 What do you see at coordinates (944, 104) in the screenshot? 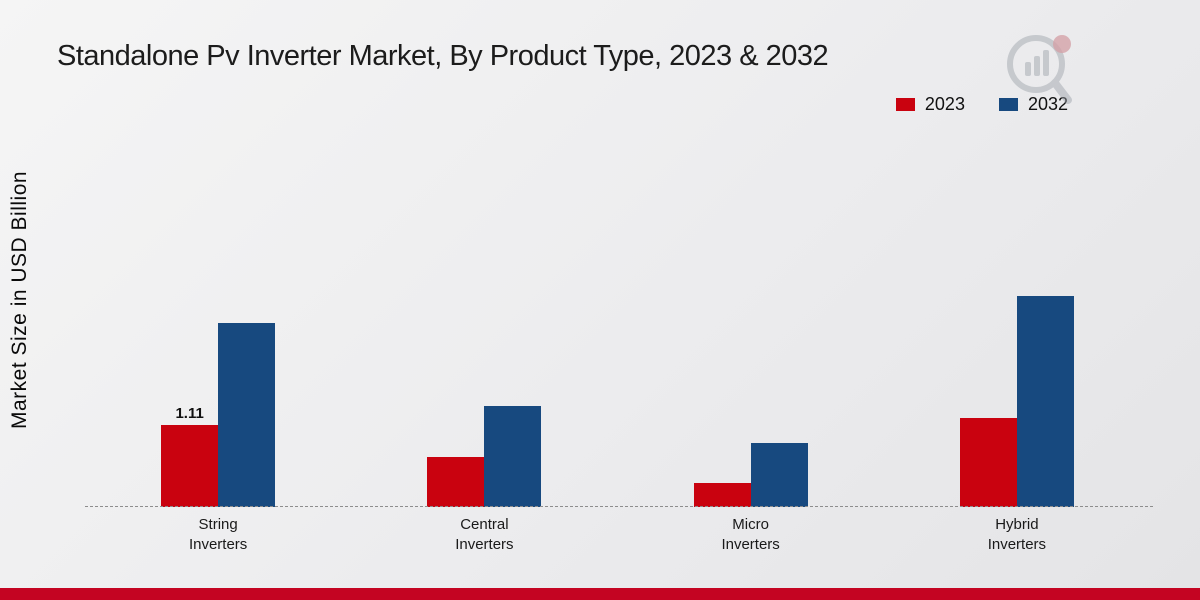
I see `legend-label: 2023` at bounding box center [944, 104].